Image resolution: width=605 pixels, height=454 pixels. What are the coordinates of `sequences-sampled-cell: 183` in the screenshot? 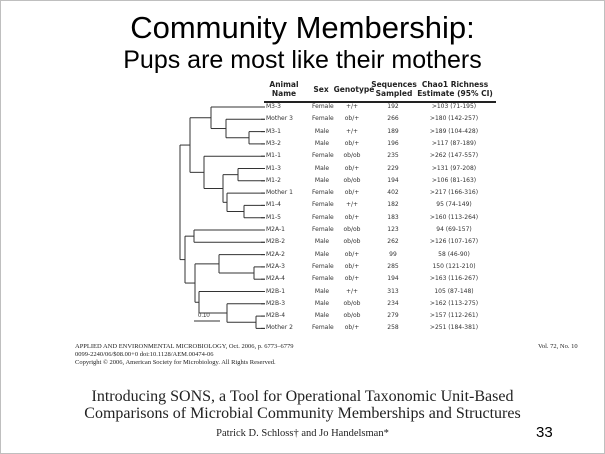 It's located at (393, 217).